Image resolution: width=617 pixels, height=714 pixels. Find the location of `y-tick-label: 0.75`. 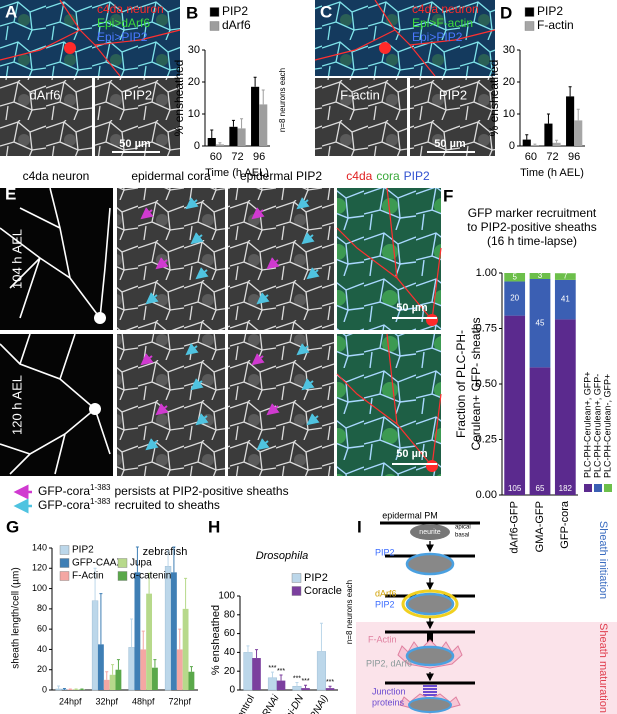

y-tick-label: 0.75 is located at coordinates (486, 328).